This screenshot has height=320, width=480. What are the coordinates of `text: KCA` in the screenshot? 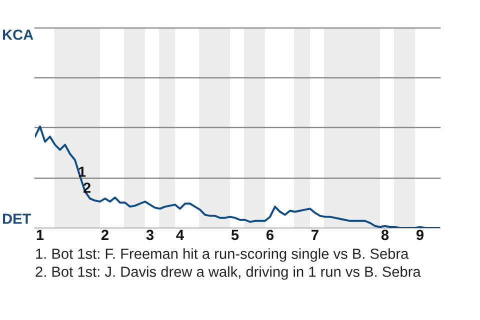 It's located at (18, 35).